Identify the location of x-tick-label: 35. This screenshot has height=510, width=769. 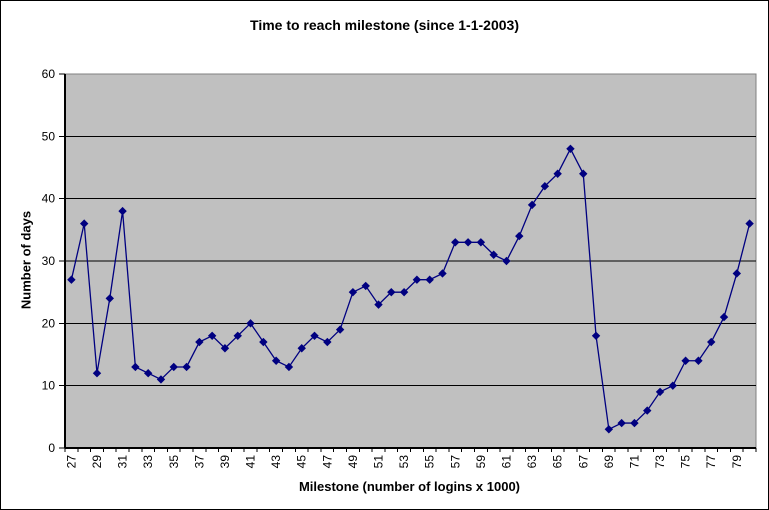
(174, 462).